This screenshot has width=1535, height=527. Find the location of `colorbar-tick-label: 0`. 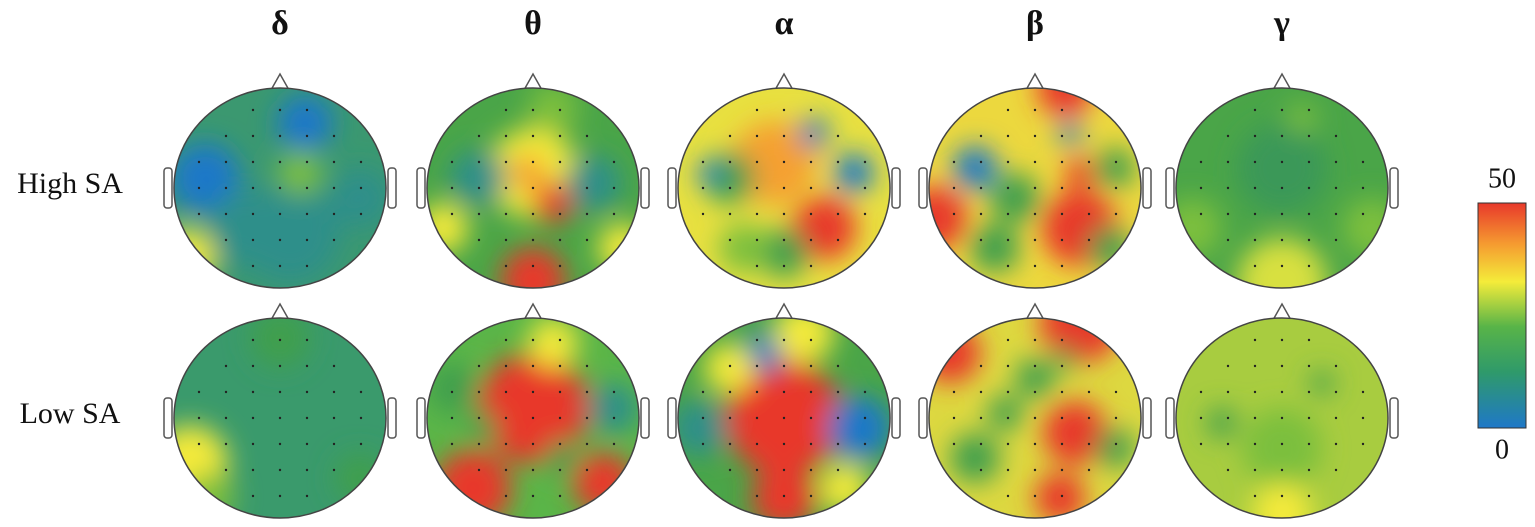

colorbar-tick-label: 0 is located at coordinates (1502, 449).